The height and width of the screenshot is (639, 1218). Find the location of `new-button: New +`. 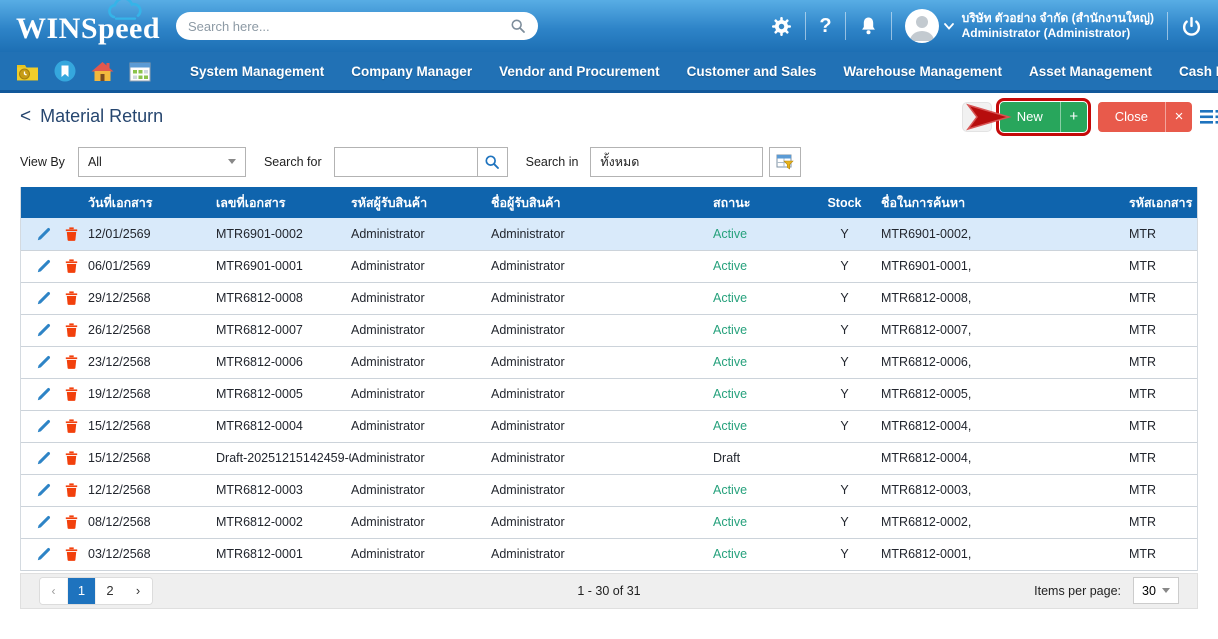

new-button: New + is located at coordinates (1043, 116).